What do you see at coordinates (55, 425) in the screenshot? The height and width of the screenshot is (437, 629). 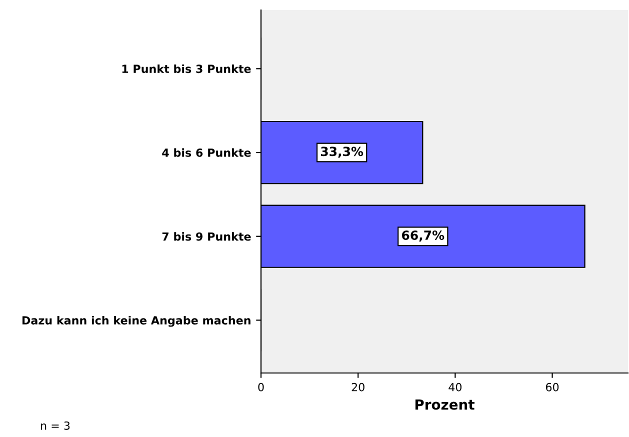 I see `text: n = 3` at bounding box center [55, 425].